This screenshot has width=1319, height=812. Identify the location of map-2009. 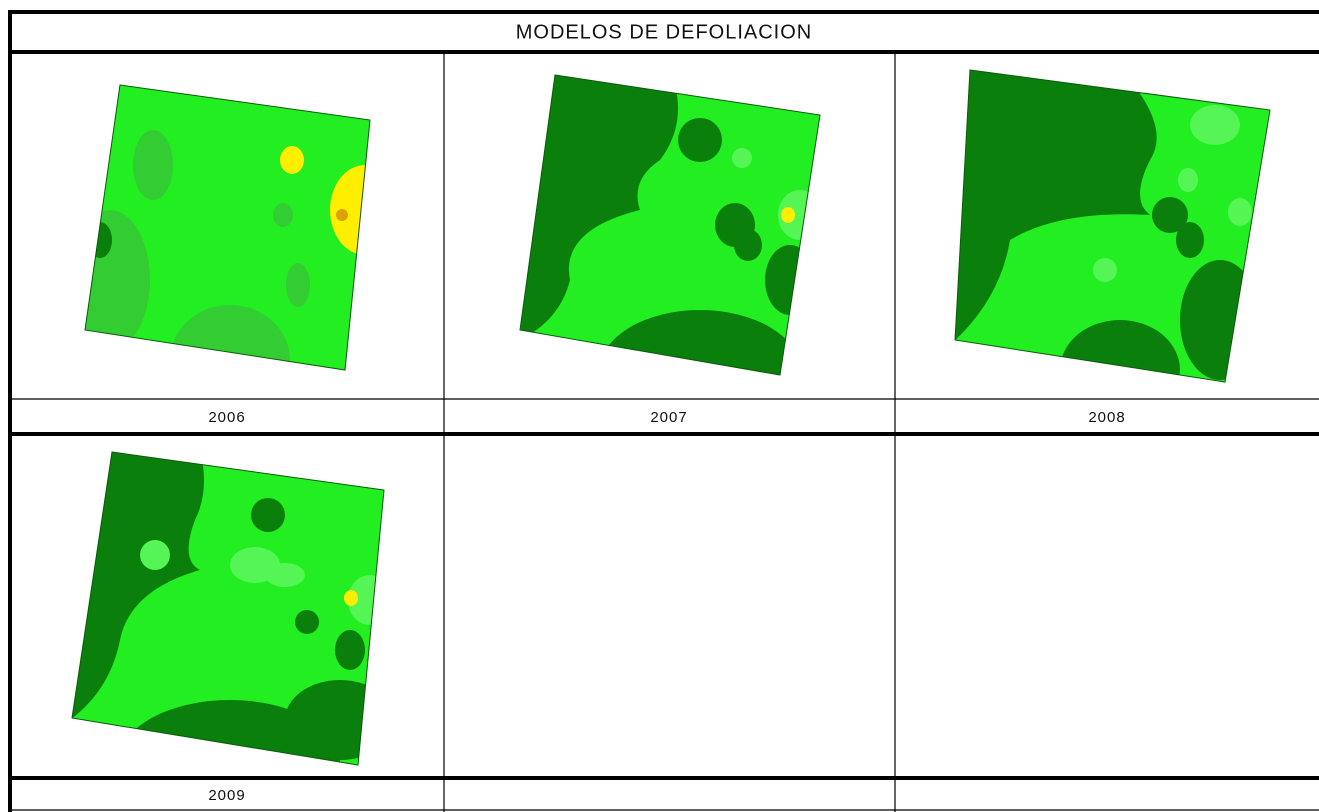
(228, 608).